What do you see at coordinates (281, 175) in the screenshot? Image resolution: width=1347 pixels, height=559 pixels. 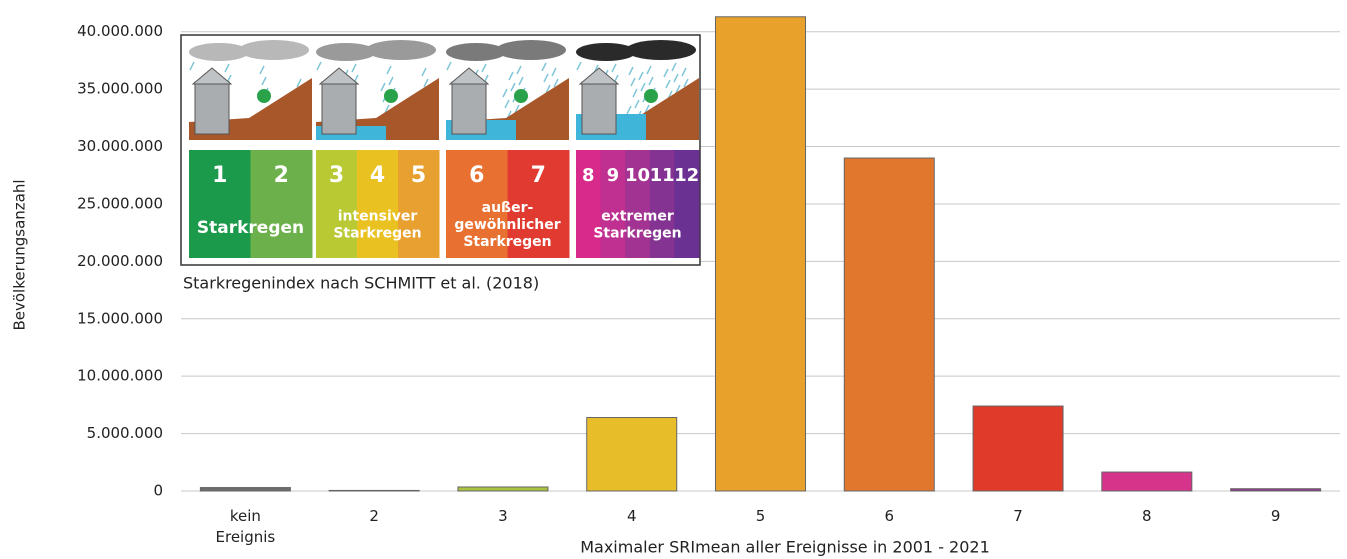 I see `level-number: 2` at bounding box center [281, 175].